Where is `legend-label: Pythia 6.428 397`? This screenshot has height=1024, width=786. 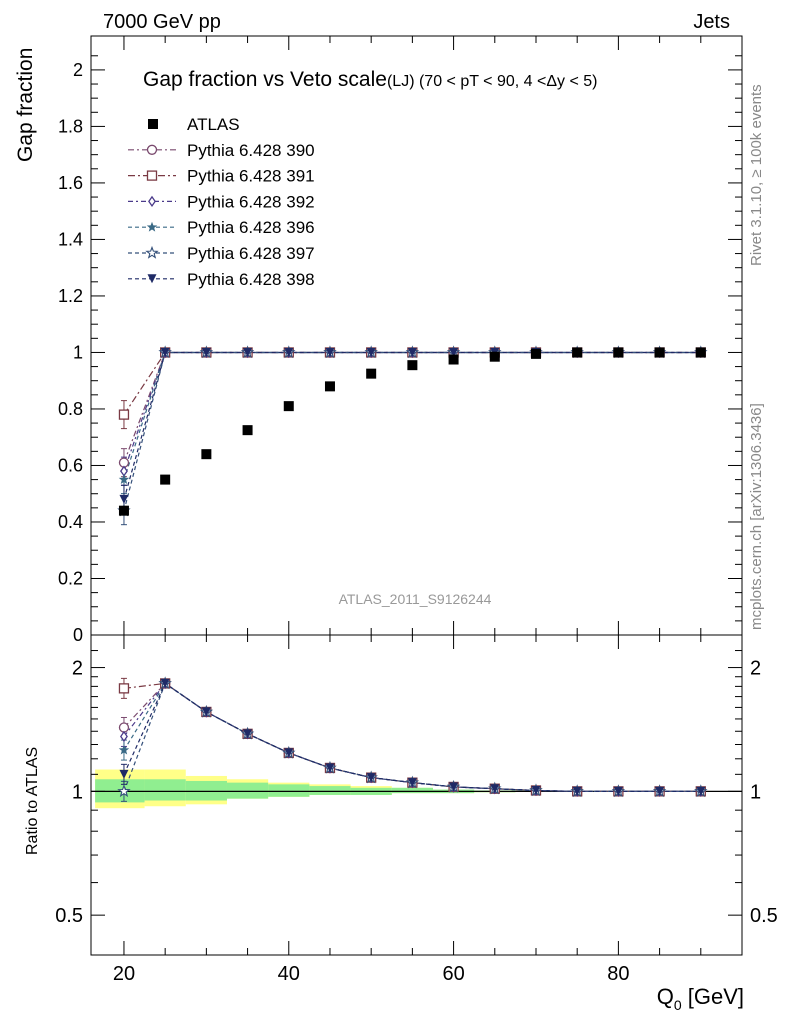
legend-label: Pythia 6.428 397 is located at coordinates (251, 253).